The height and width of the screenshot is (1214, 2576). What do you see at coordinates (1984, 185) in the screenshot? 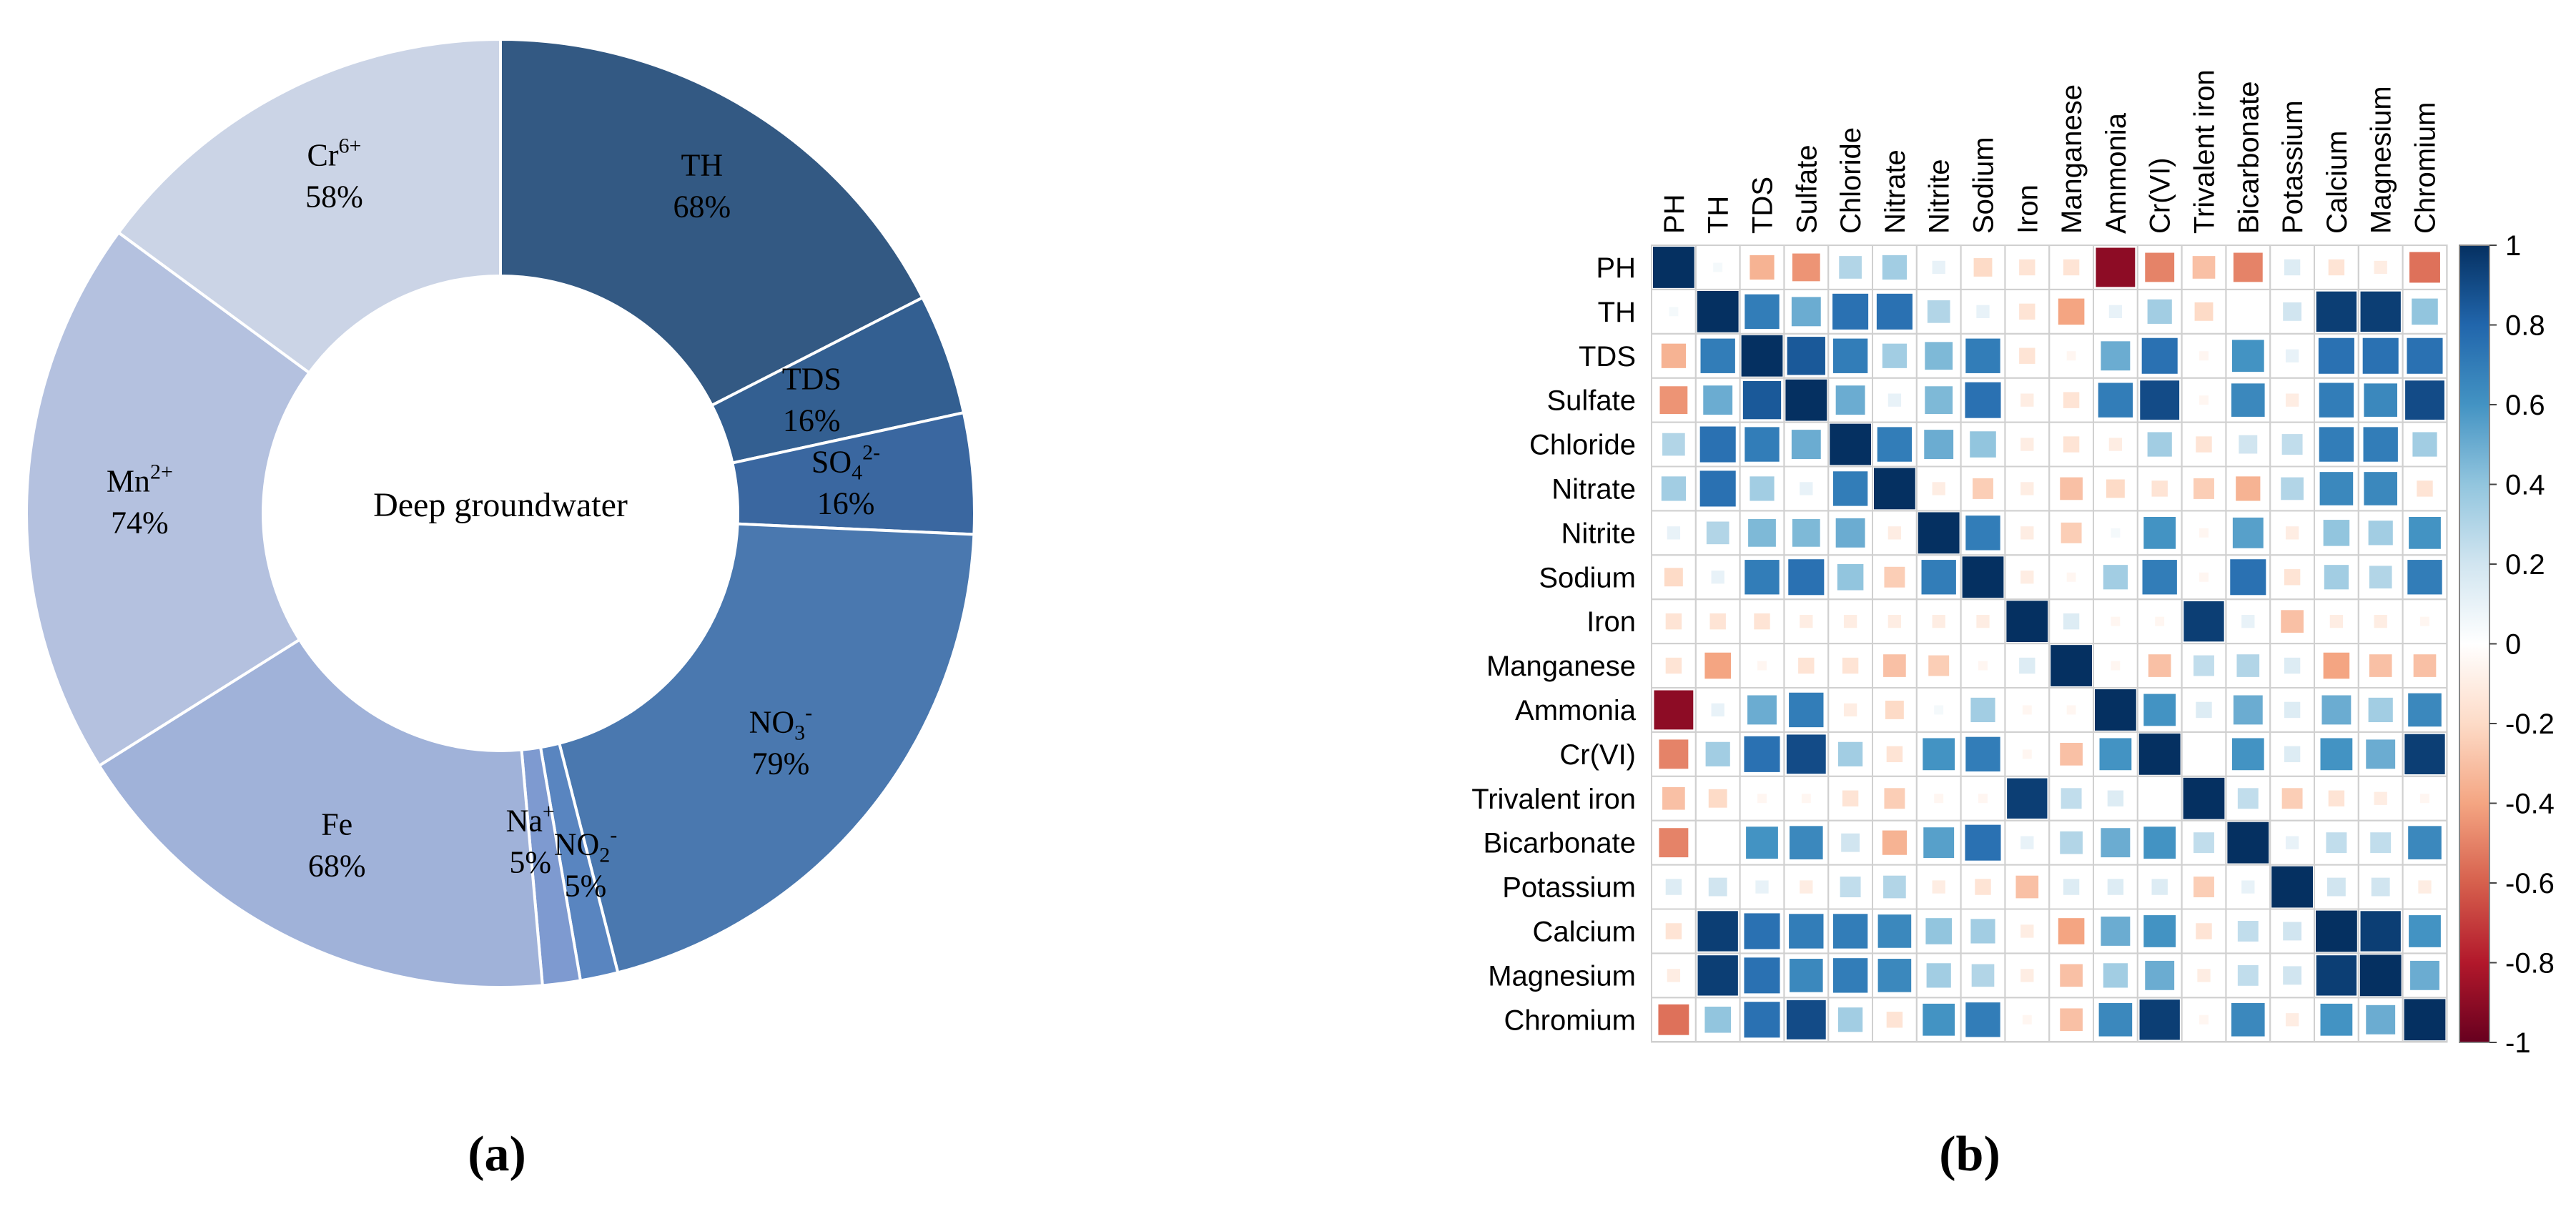
I see `heatmap-column-label: Sodium` at bounding box center [1984, 185].